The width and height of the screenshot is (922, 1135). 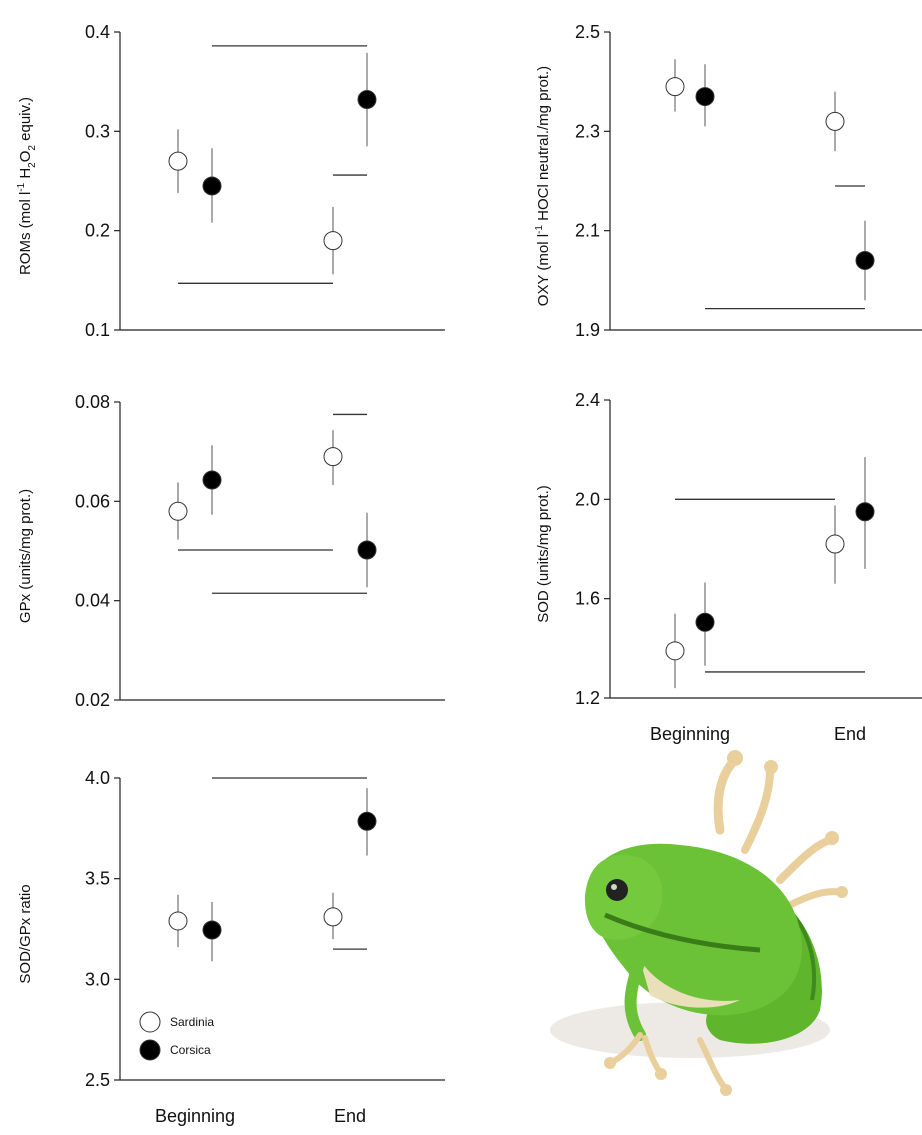 I want to click on y-tick-label: 0.02, so click(x=92, y=700).